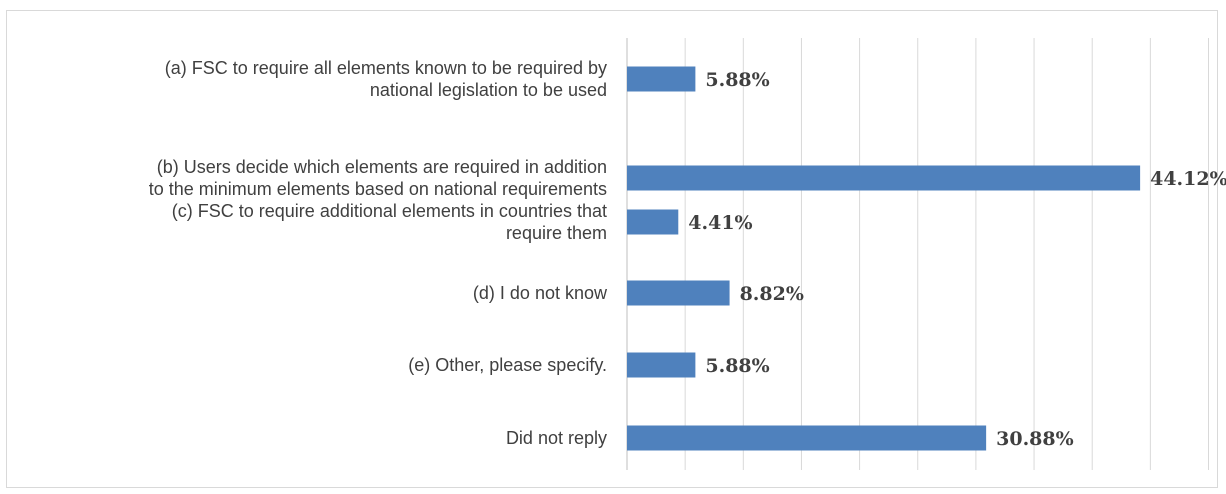  Describe the element at coordinates (1035, 439) in the screenshot. I see `value-label: 30.88%` at that location.